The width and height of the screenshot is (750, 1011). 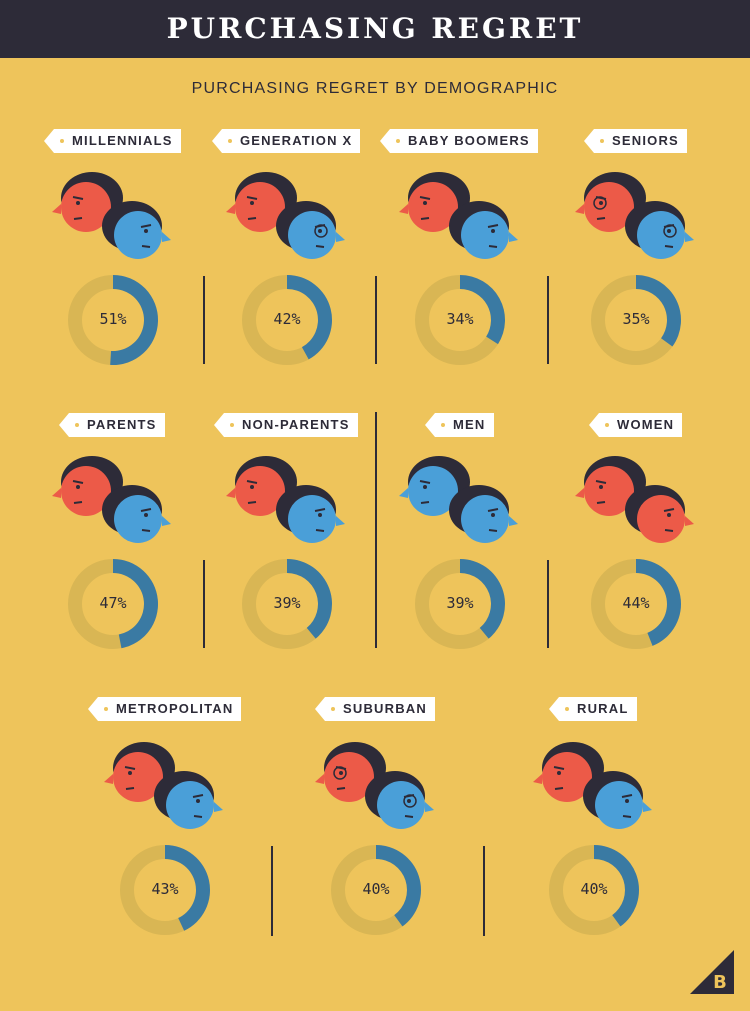 I want to click on b-logo-icon: B, so click(x=712, y=972).